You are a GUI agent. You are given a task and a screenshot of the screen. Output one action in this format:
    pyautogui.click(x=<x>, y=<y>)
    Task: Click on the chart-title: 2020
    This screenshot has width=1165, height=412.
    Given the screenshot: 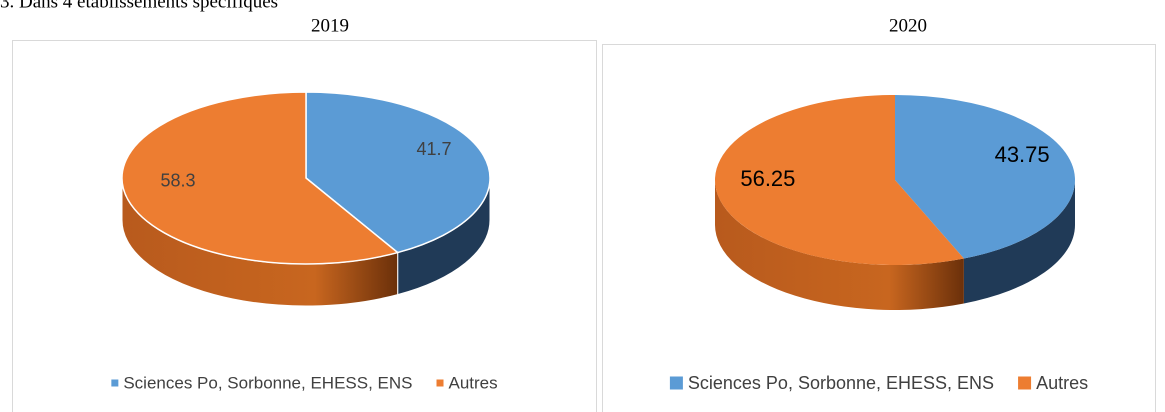 What is the action you would take?
    pyautogui.click(x=908, y=25)
    